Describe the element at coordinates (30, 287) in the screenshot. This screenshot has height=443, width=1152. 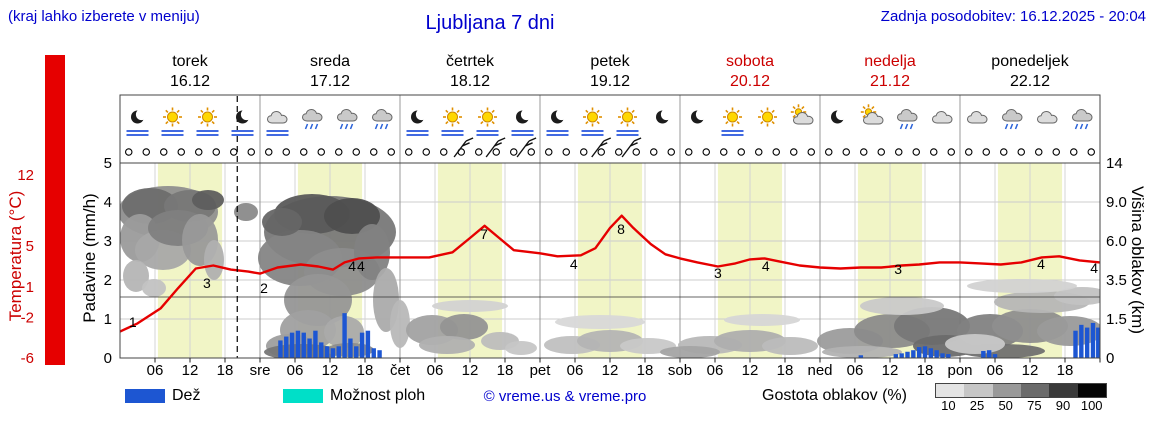
I see `temp-tick: 1` at that location.